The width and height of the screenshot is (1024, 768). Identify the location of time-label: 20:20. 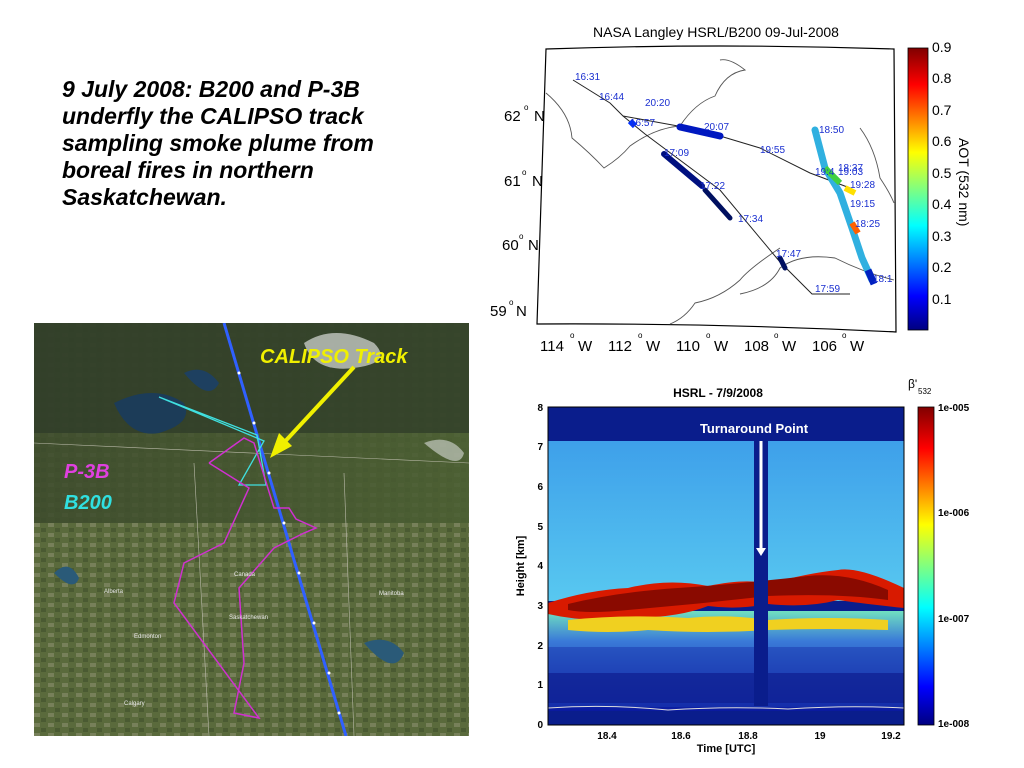
(657, 103).